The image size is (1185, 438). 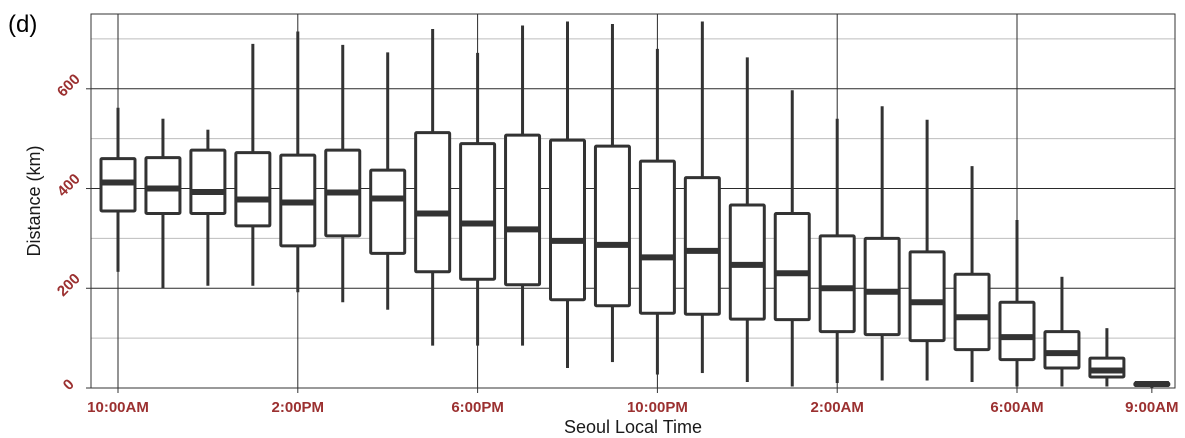 I want to click on box-3AM, so click(x=882, y=243).